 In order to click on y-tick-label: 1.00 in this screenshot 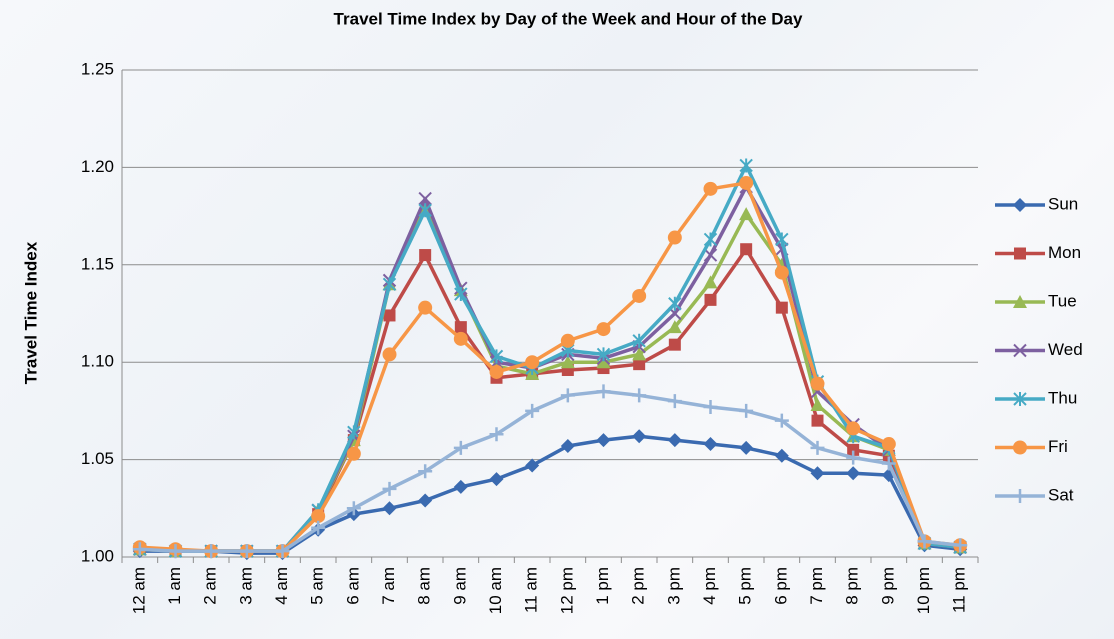, I will do `click(97, 555)`.